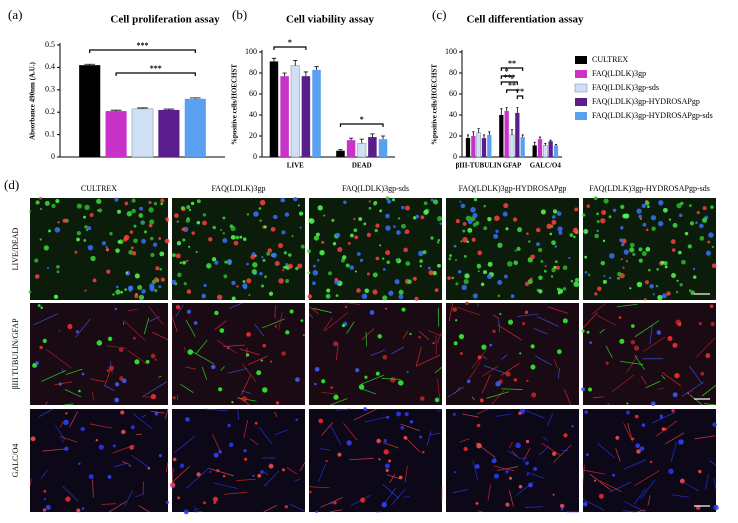  What do you see at coordinates (362, 119) in the screenshot?
I see `significance-label: *` at bounding box center [362, 119].